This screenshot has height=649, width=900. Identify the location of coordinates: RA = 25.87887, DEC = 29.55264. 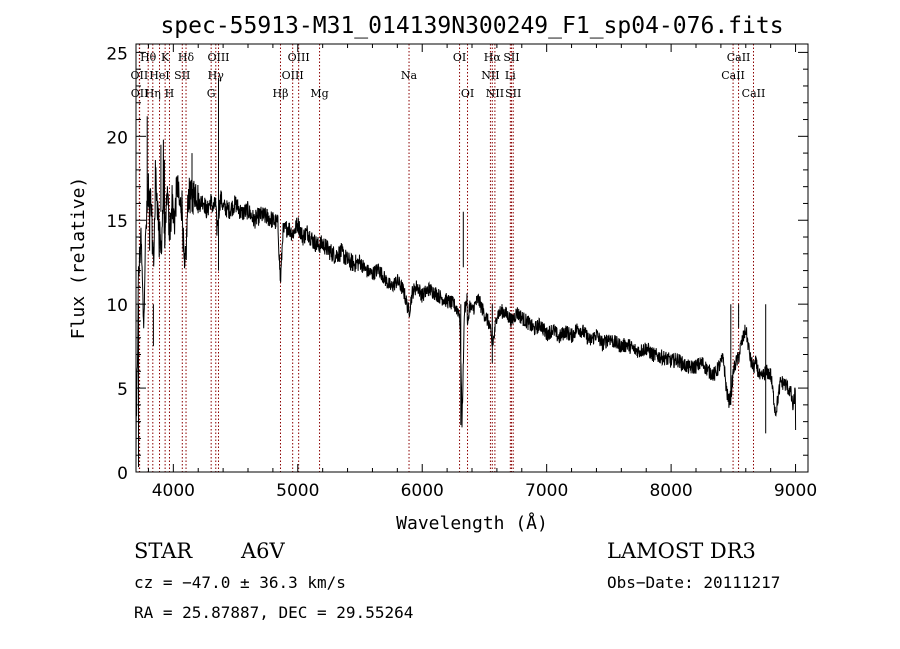
(274, 612).